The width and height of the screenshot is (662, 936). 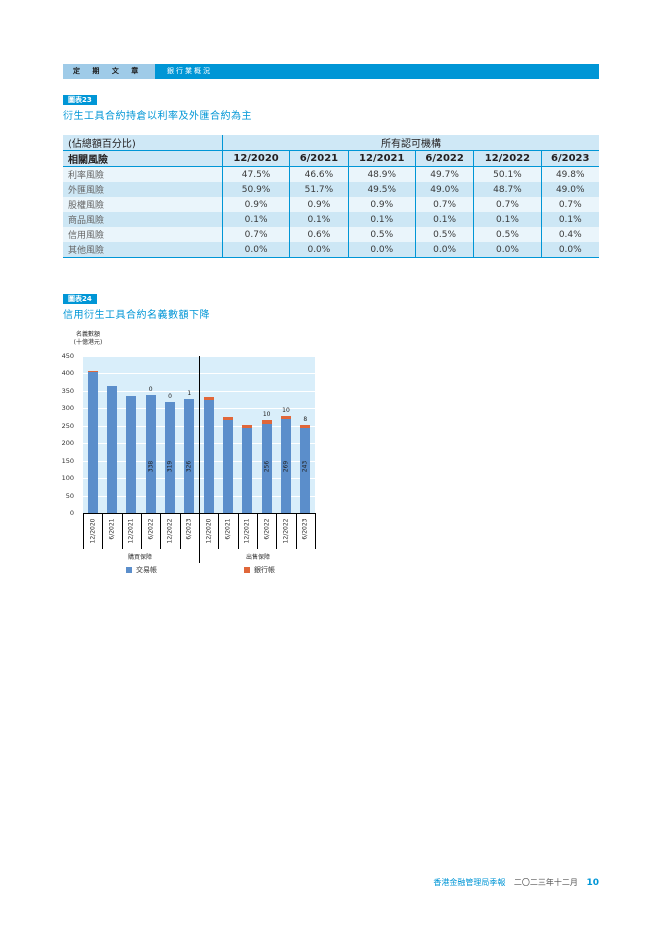 What do you see at coordinates (444, 158) in the screenshot?
I see `column-header: 6/2022` at bounding box center [444, 158].